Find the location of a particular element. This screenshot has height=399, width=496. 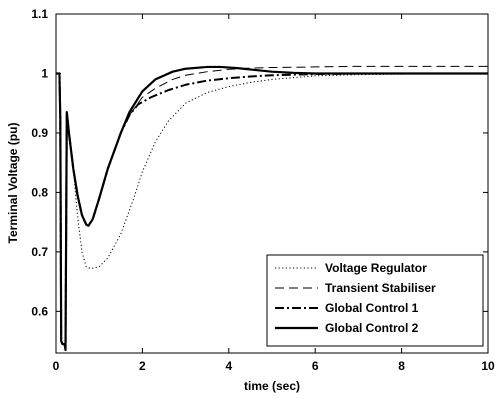

y-tick-label: 1.1 is located at coordinates (39, 14).